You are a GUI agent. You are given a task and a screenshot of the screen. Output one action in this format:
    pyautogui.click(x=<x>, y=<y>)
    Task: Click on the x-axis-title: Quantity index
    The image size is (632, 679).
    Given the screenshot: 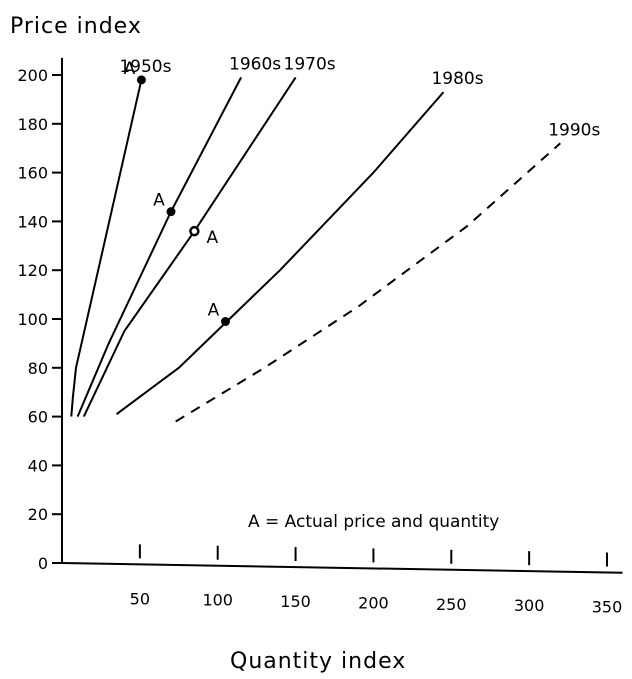 What is the action you would take?
    pyautogui.click(x=318, y=661)
    